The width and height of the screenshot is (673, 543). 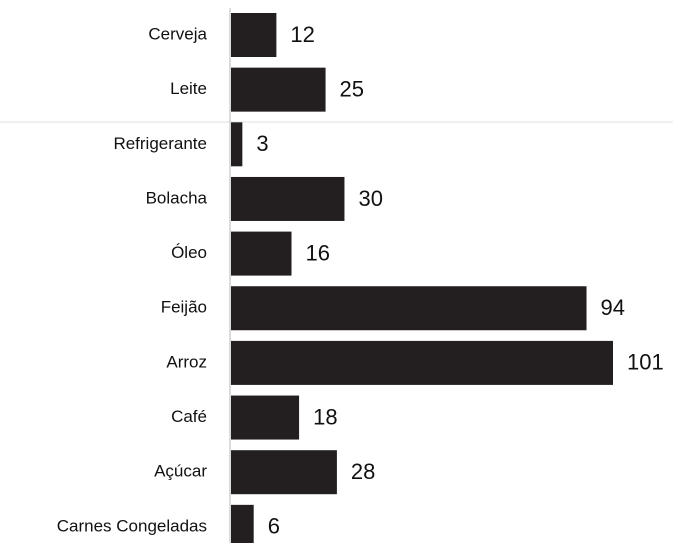 I want to click on category-label: Refrigerante, so click(x=160, y=143).